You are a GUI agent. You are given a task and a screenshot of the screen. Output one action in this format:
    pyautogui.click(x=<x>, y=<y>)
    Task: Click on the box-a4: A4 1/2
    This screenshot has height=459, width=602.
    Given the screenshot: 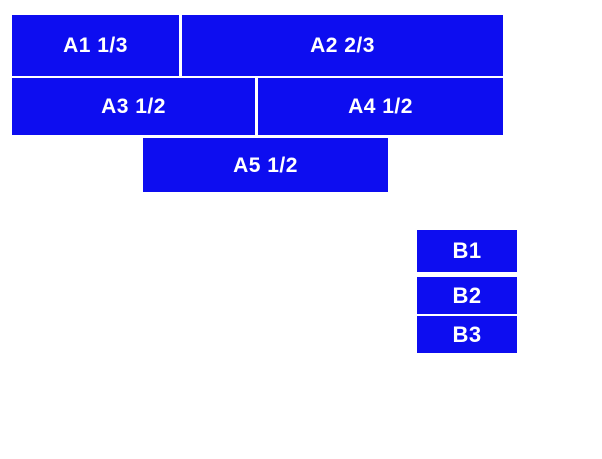 What is the action you would take?
    pyautogui.click(x=380, y=106)
    